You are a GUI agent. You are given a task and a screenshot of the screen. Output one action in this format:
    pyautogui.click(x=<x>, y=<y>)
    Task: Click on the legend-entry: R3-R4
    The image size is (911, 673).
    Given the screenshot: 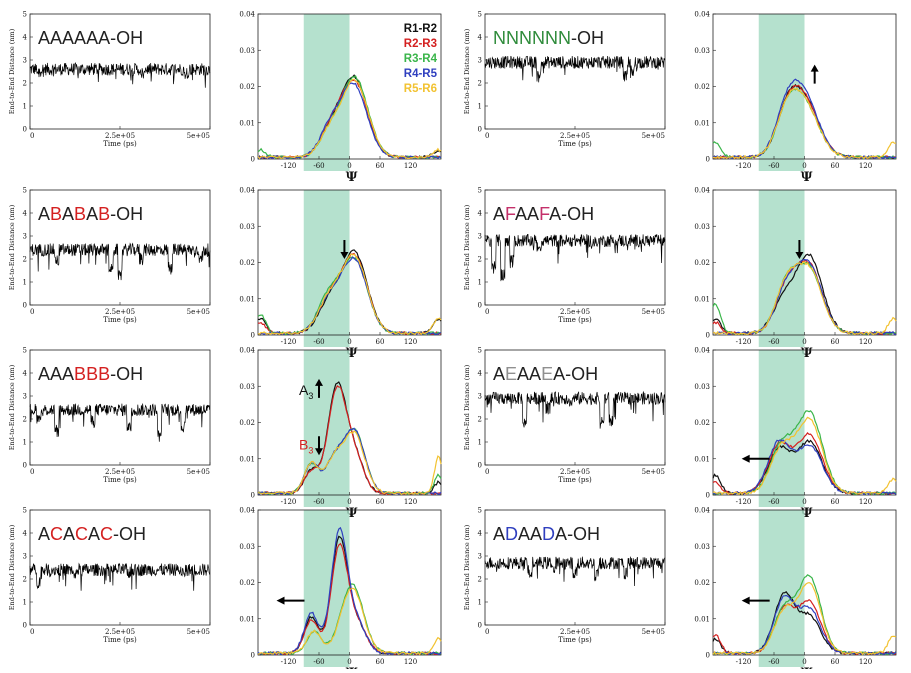 What is the action you would take?
    pyautogui.click(x=421, y=59)
    